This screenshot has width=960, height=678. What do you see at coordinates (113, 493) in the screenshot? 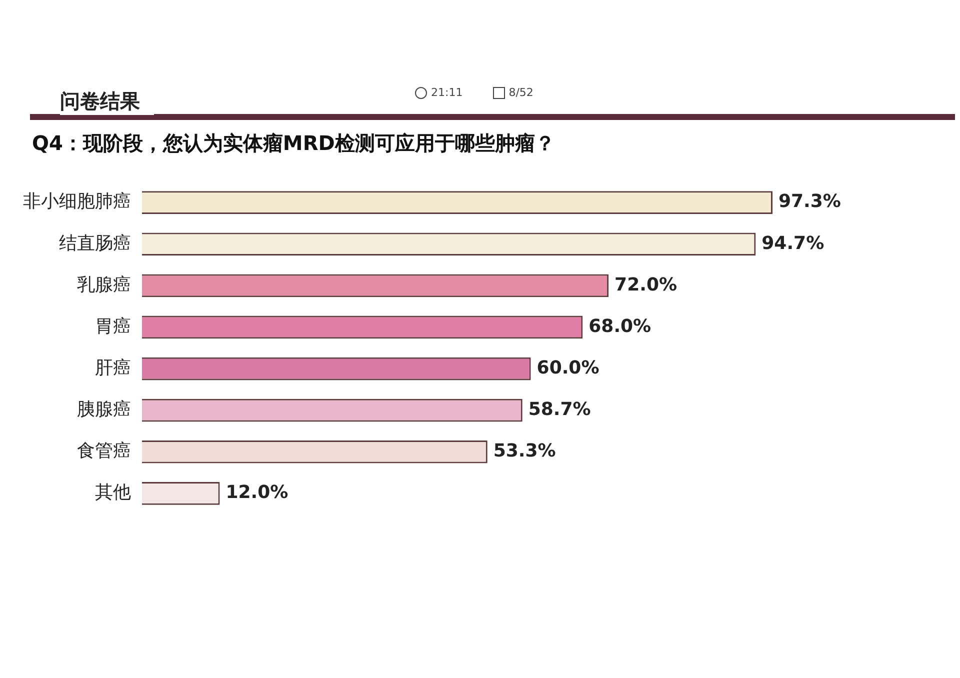
I see `y-tick-label: 其他` at bounding box center [113, 493].